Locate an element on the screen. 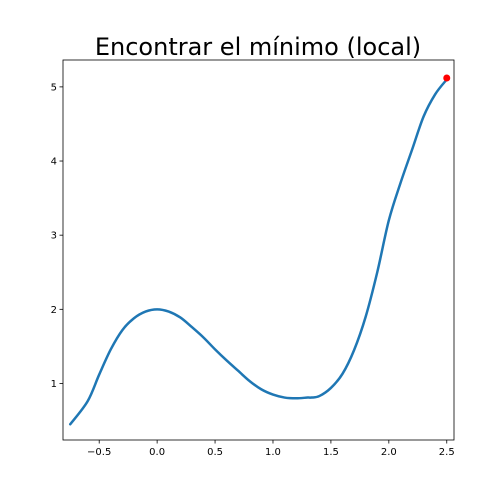 This screenshot has width=504, height=504. x-tick-label: 0.0 is located at coordinates (157, 452).